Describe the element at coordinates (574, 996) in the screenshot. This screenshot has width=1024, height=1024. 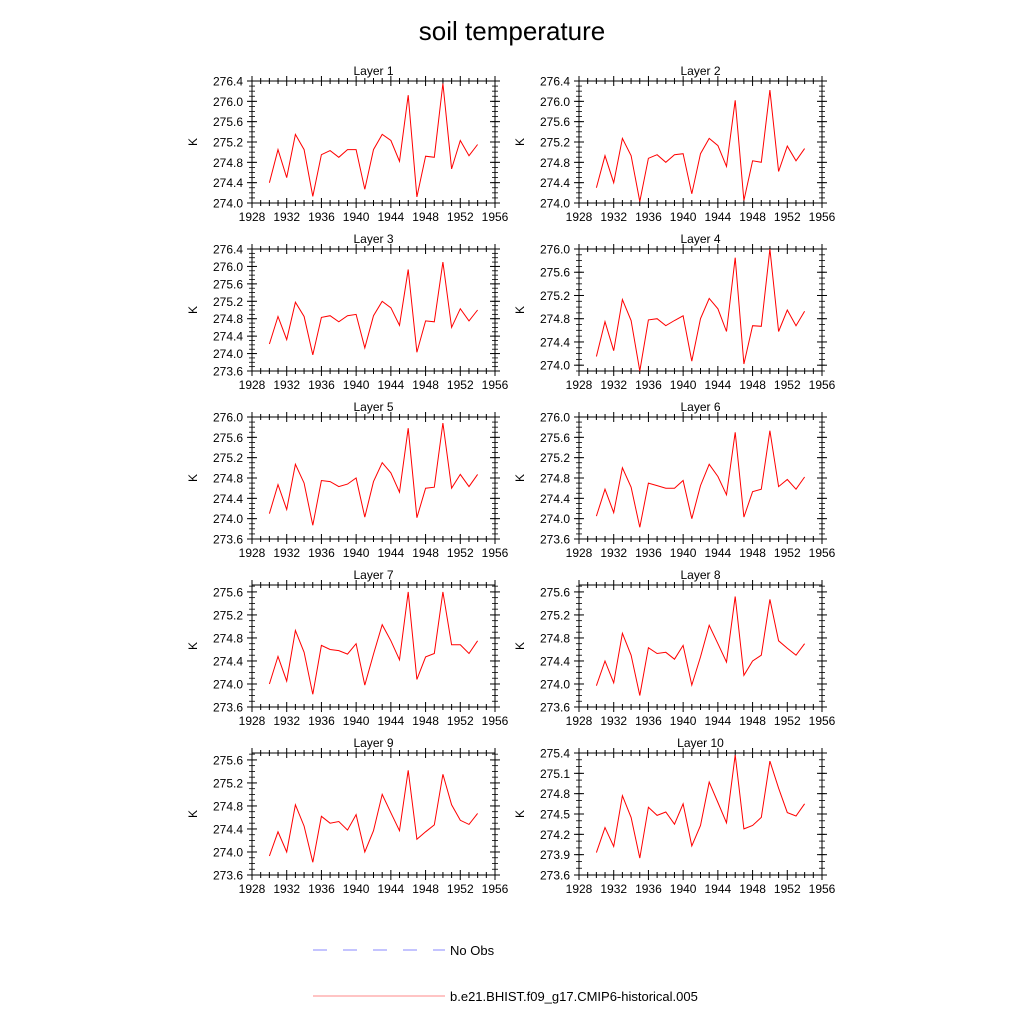
I see `legend-model-label: b.e21.BHIST.f09_g17.CMIP6-historical.005` at that location.